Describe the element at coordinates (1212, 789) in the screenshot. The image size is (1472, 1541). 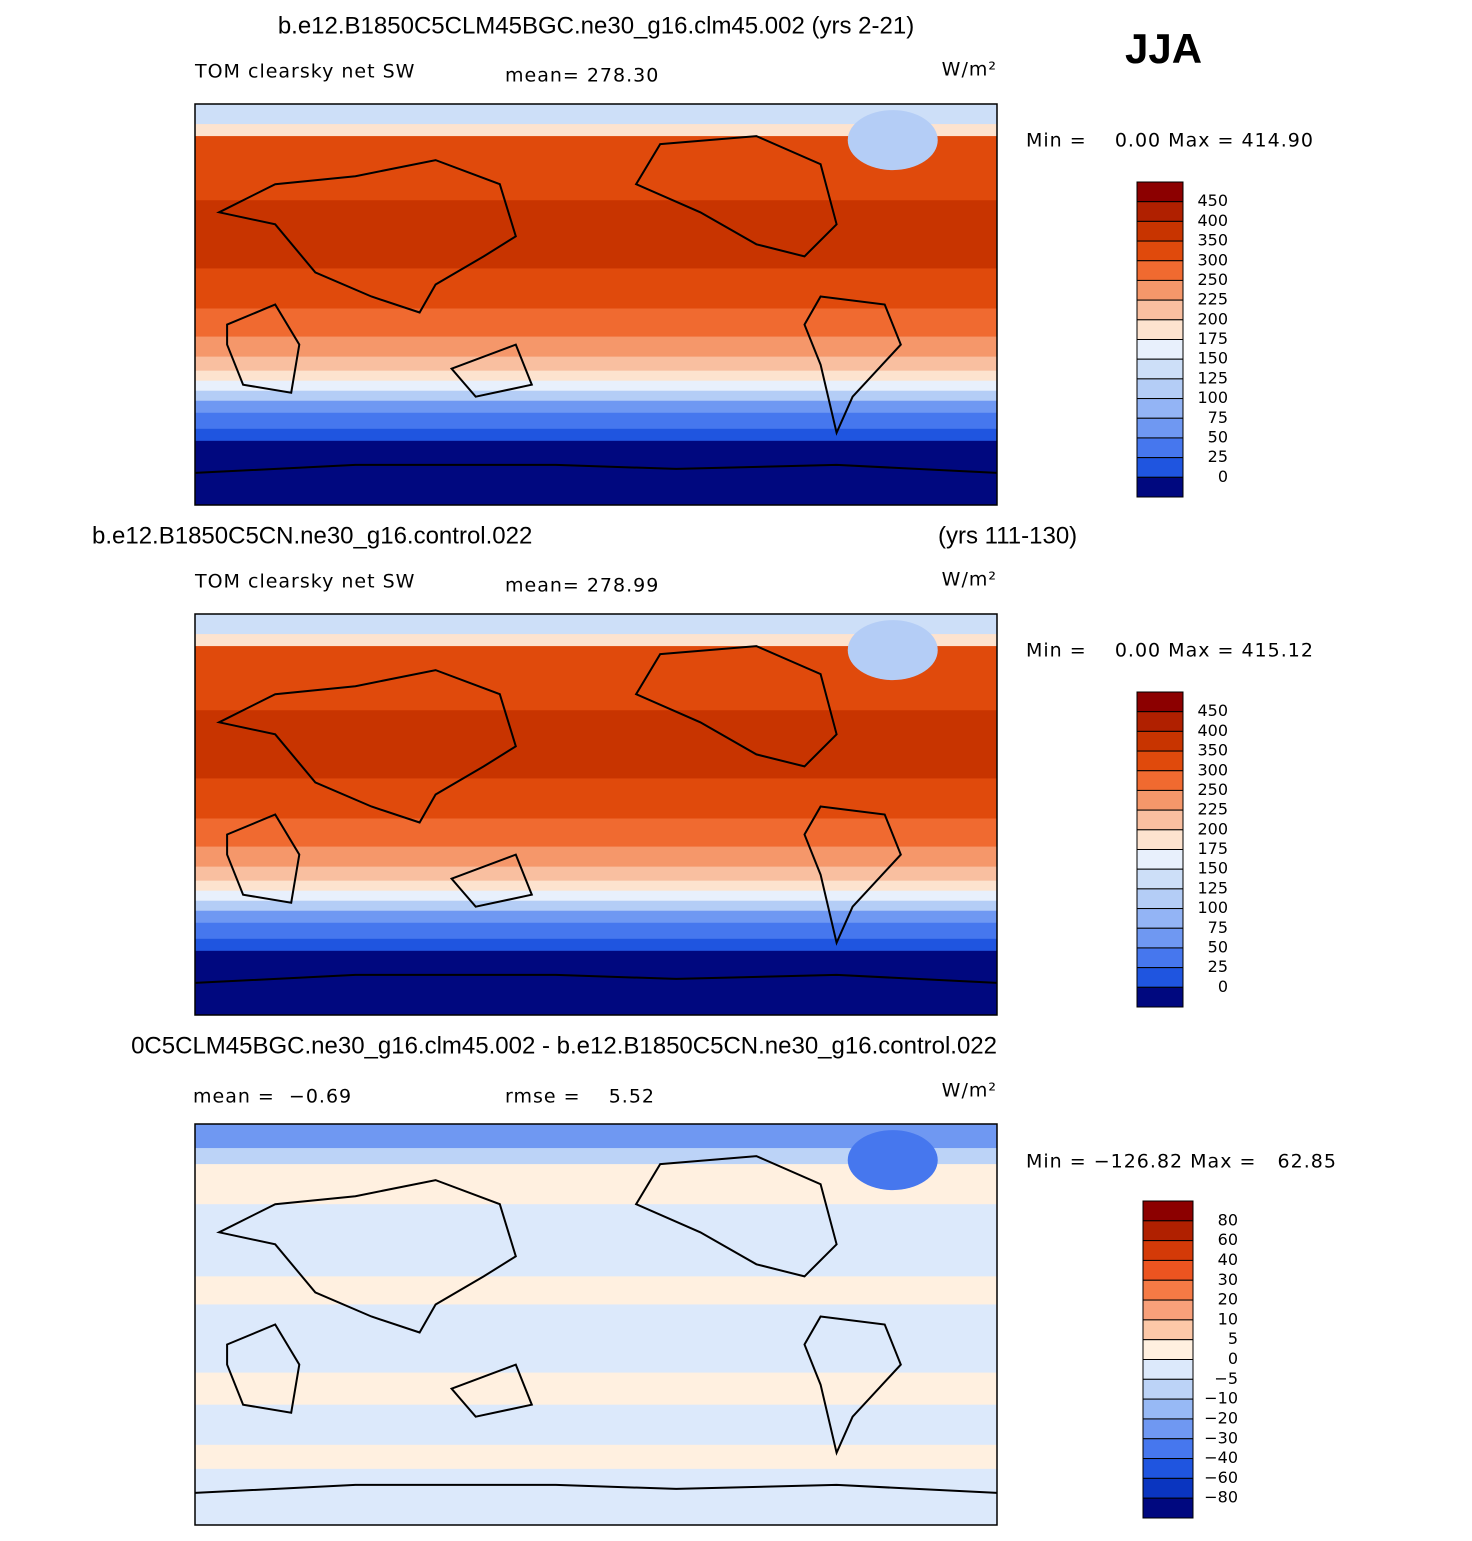
I see `colorbar-label: 250` at that location.